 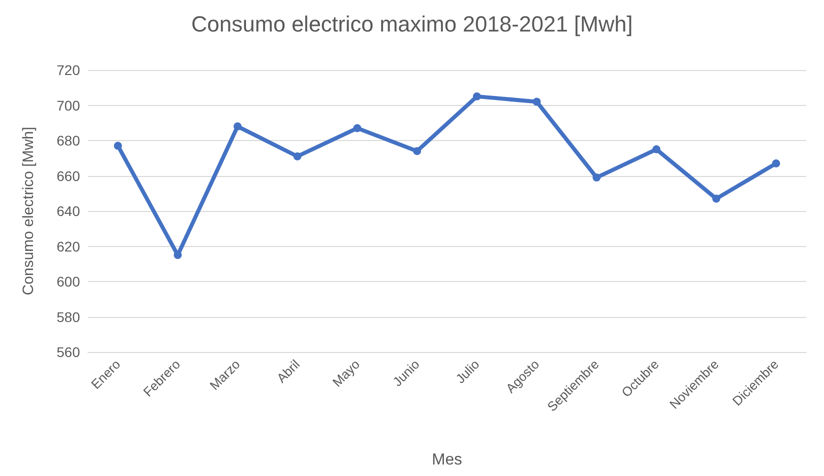 I want to click on y-tick-label: 700, so click(x=68, y=105).